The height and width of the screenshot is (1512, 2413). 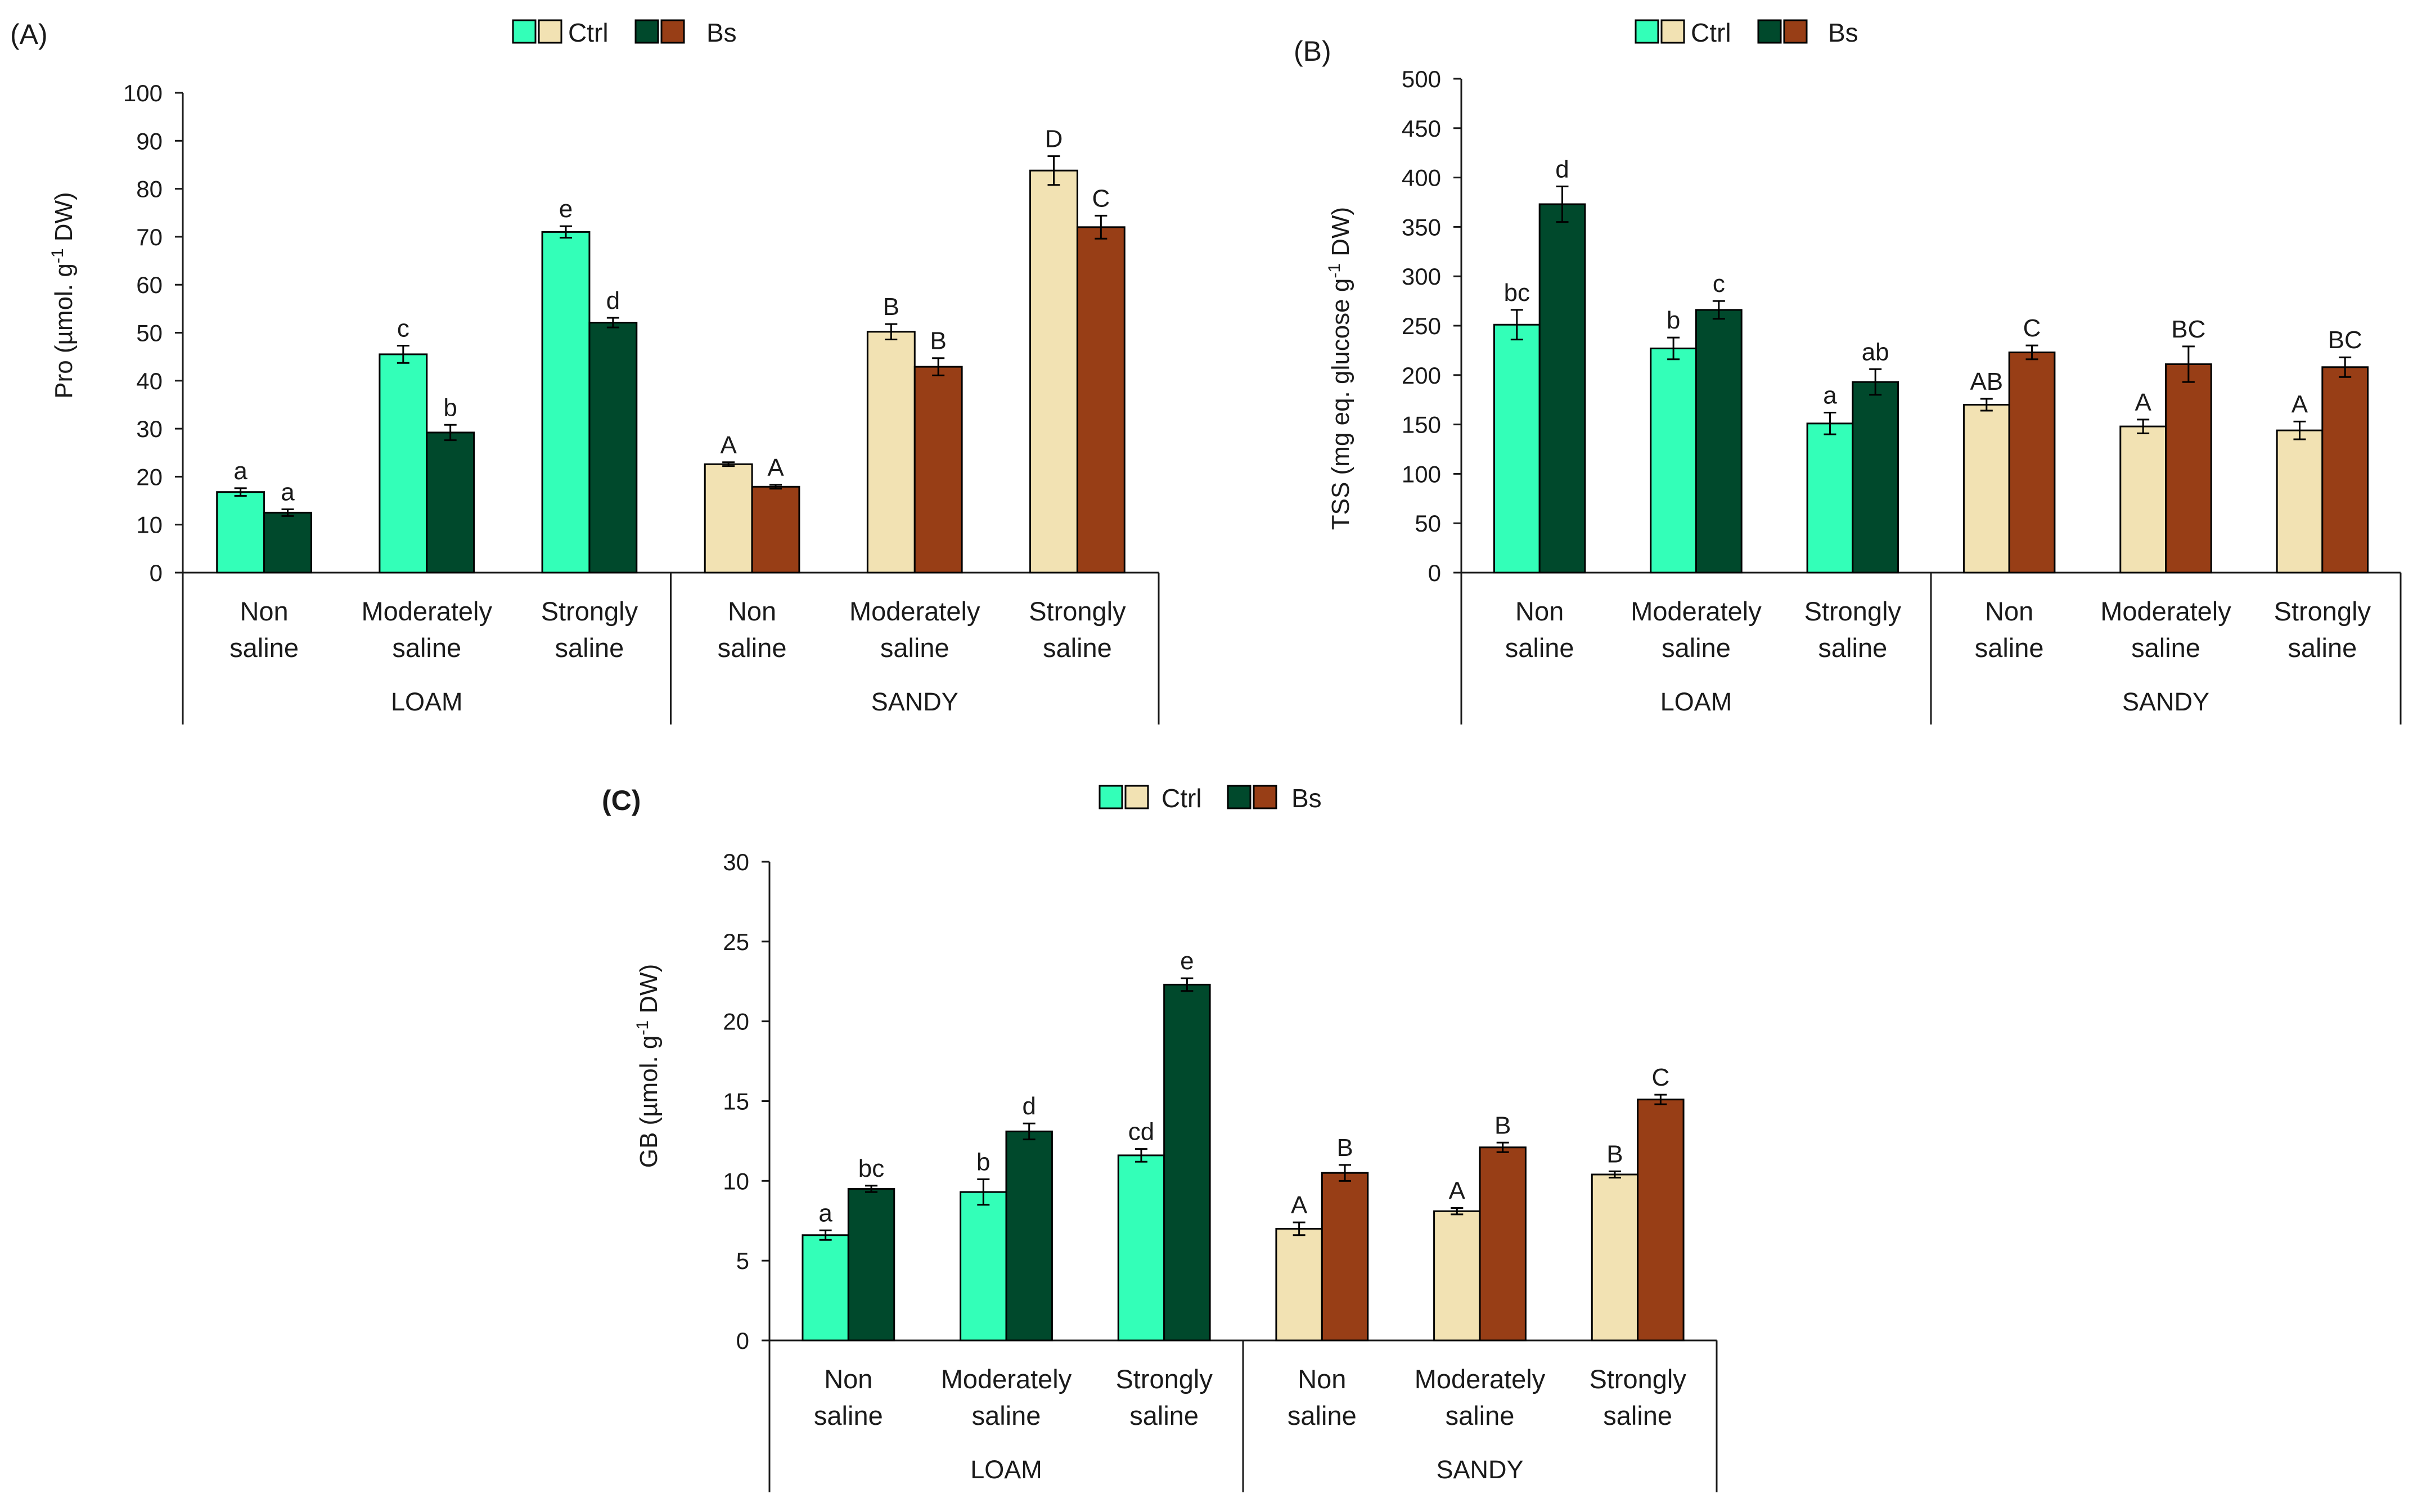 I want to click on y-tick-label: 150, so click(x=1421, y=425).